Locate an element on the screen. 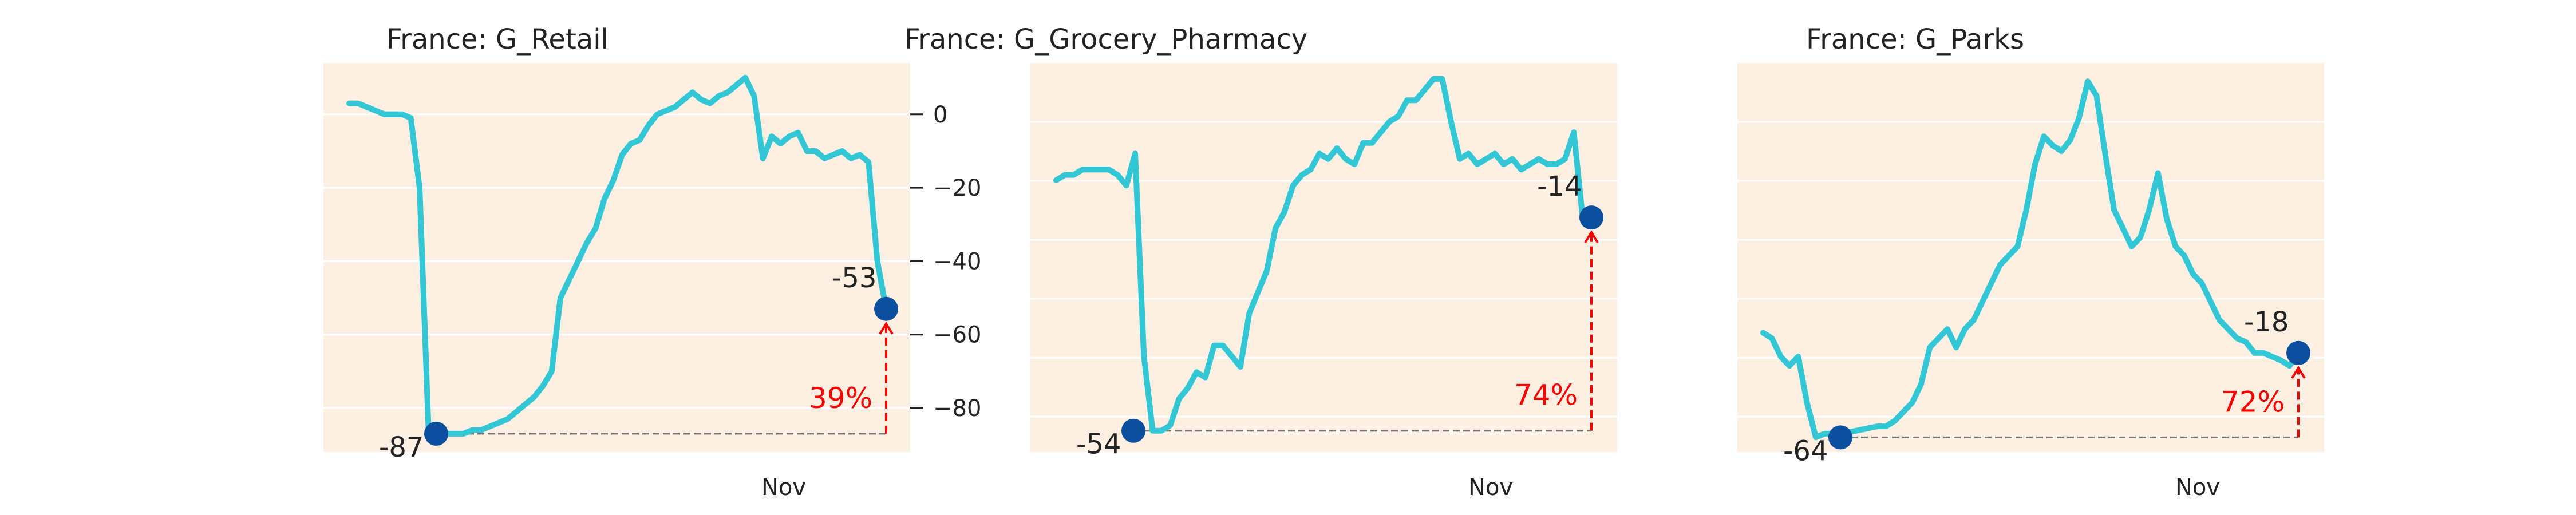 This screenshot has height=515, width=2576. gridlines is located at coordinates (1323, 269).